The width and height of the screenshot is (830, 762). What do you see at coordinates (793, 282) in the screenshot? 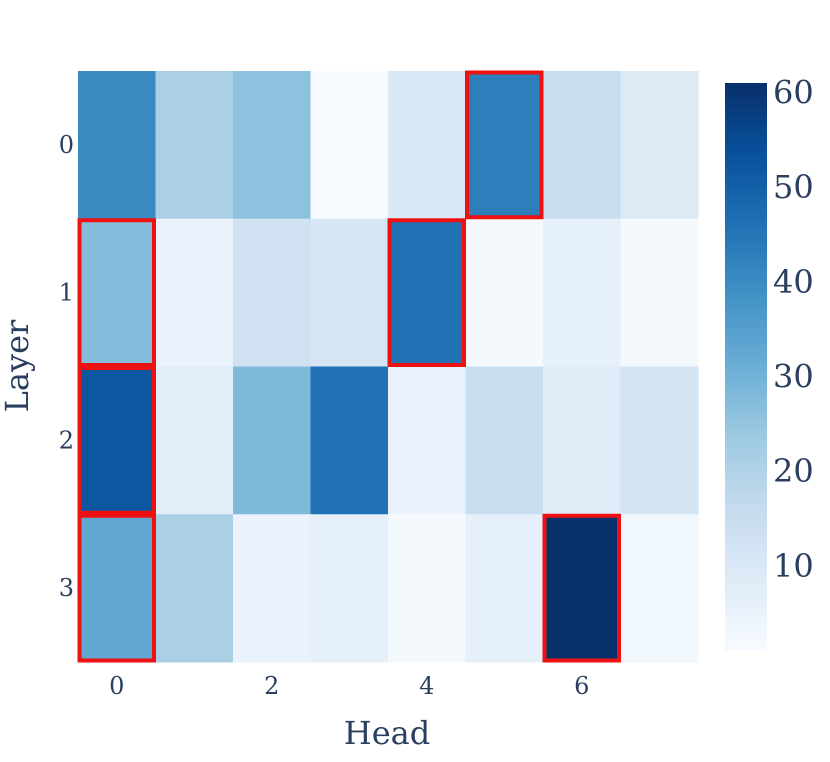
I see `colorbar-tick-label: 40` at bounding box center [793, 282].